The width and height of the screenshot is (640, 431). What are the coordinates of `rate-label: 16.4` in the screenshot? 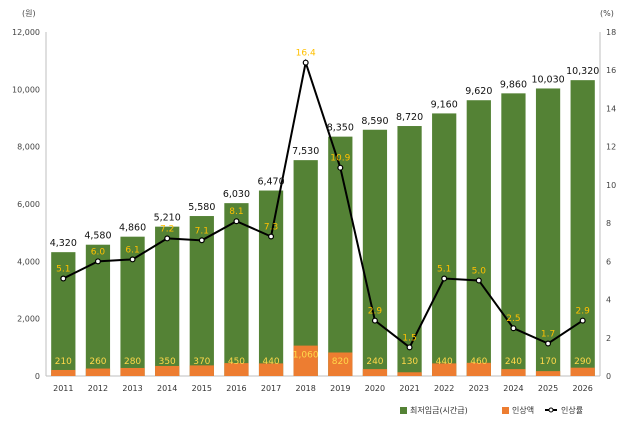 It's located at (306, 54).